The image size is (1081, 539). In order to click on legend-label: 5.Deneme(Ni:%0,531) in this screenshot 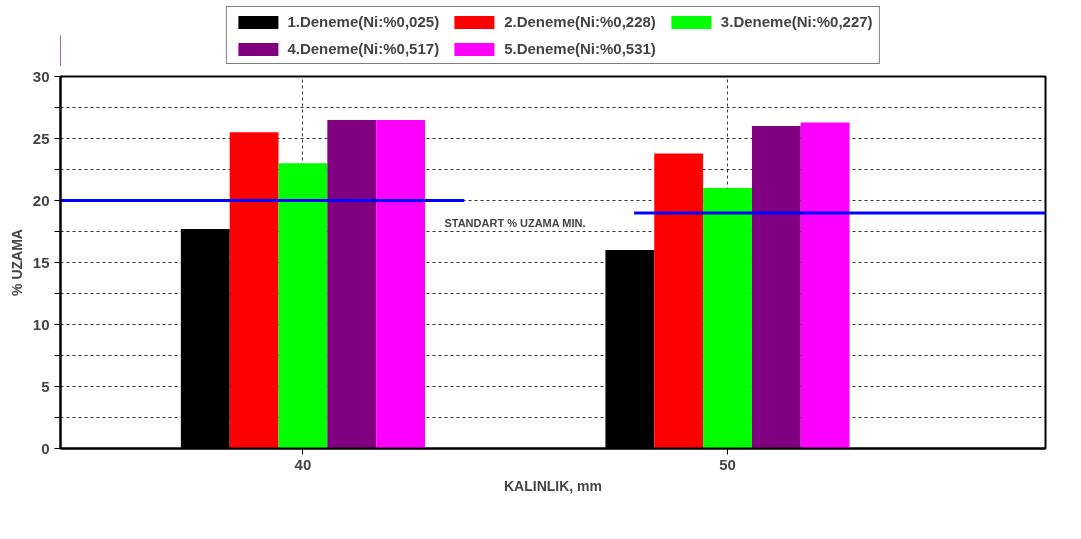, I will do `click(580, 48)`.